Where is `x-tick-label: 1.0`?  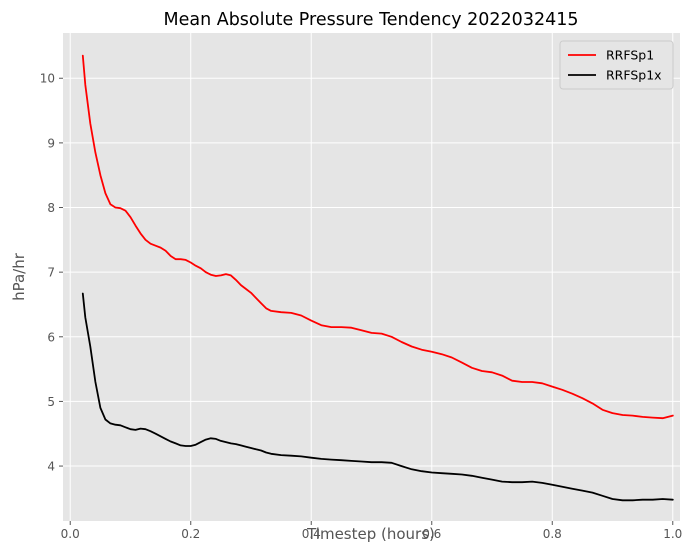
x-tick-label: 1.0 is located at coordinates (672, 534).